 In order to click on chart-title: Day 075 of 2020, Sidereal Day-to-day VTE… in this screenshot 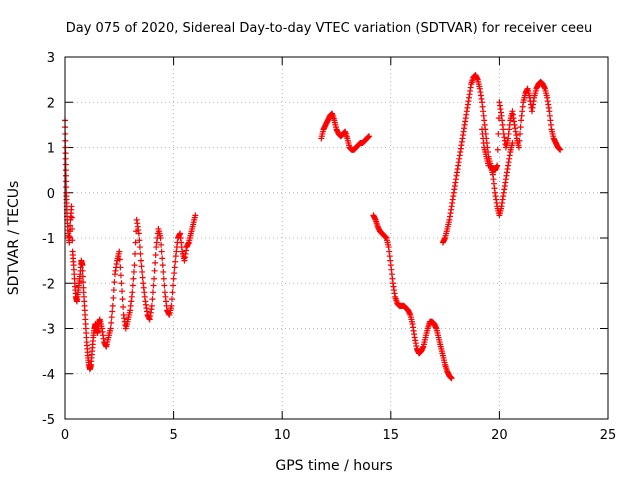, I will do `click(329, 28)`.